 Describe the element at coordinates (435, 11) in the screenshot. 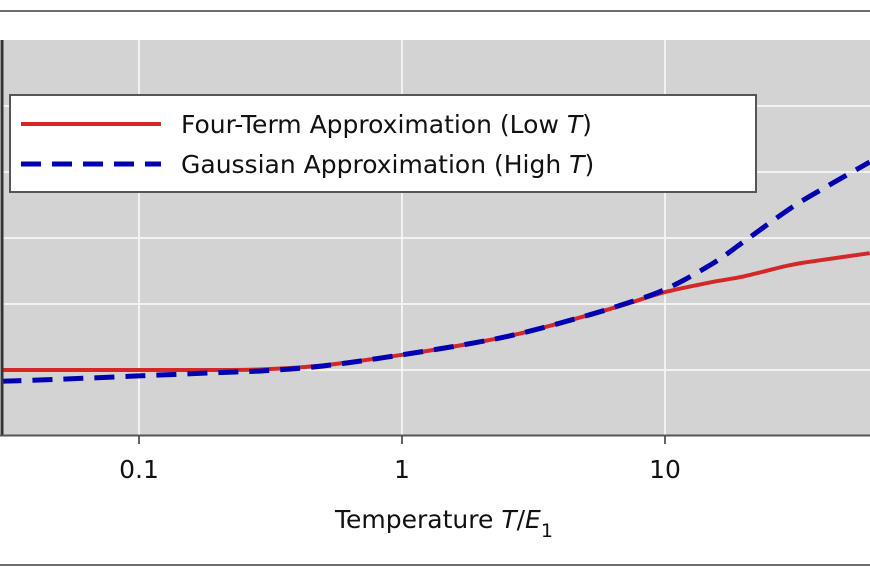

I see `top-border-line` at that location.